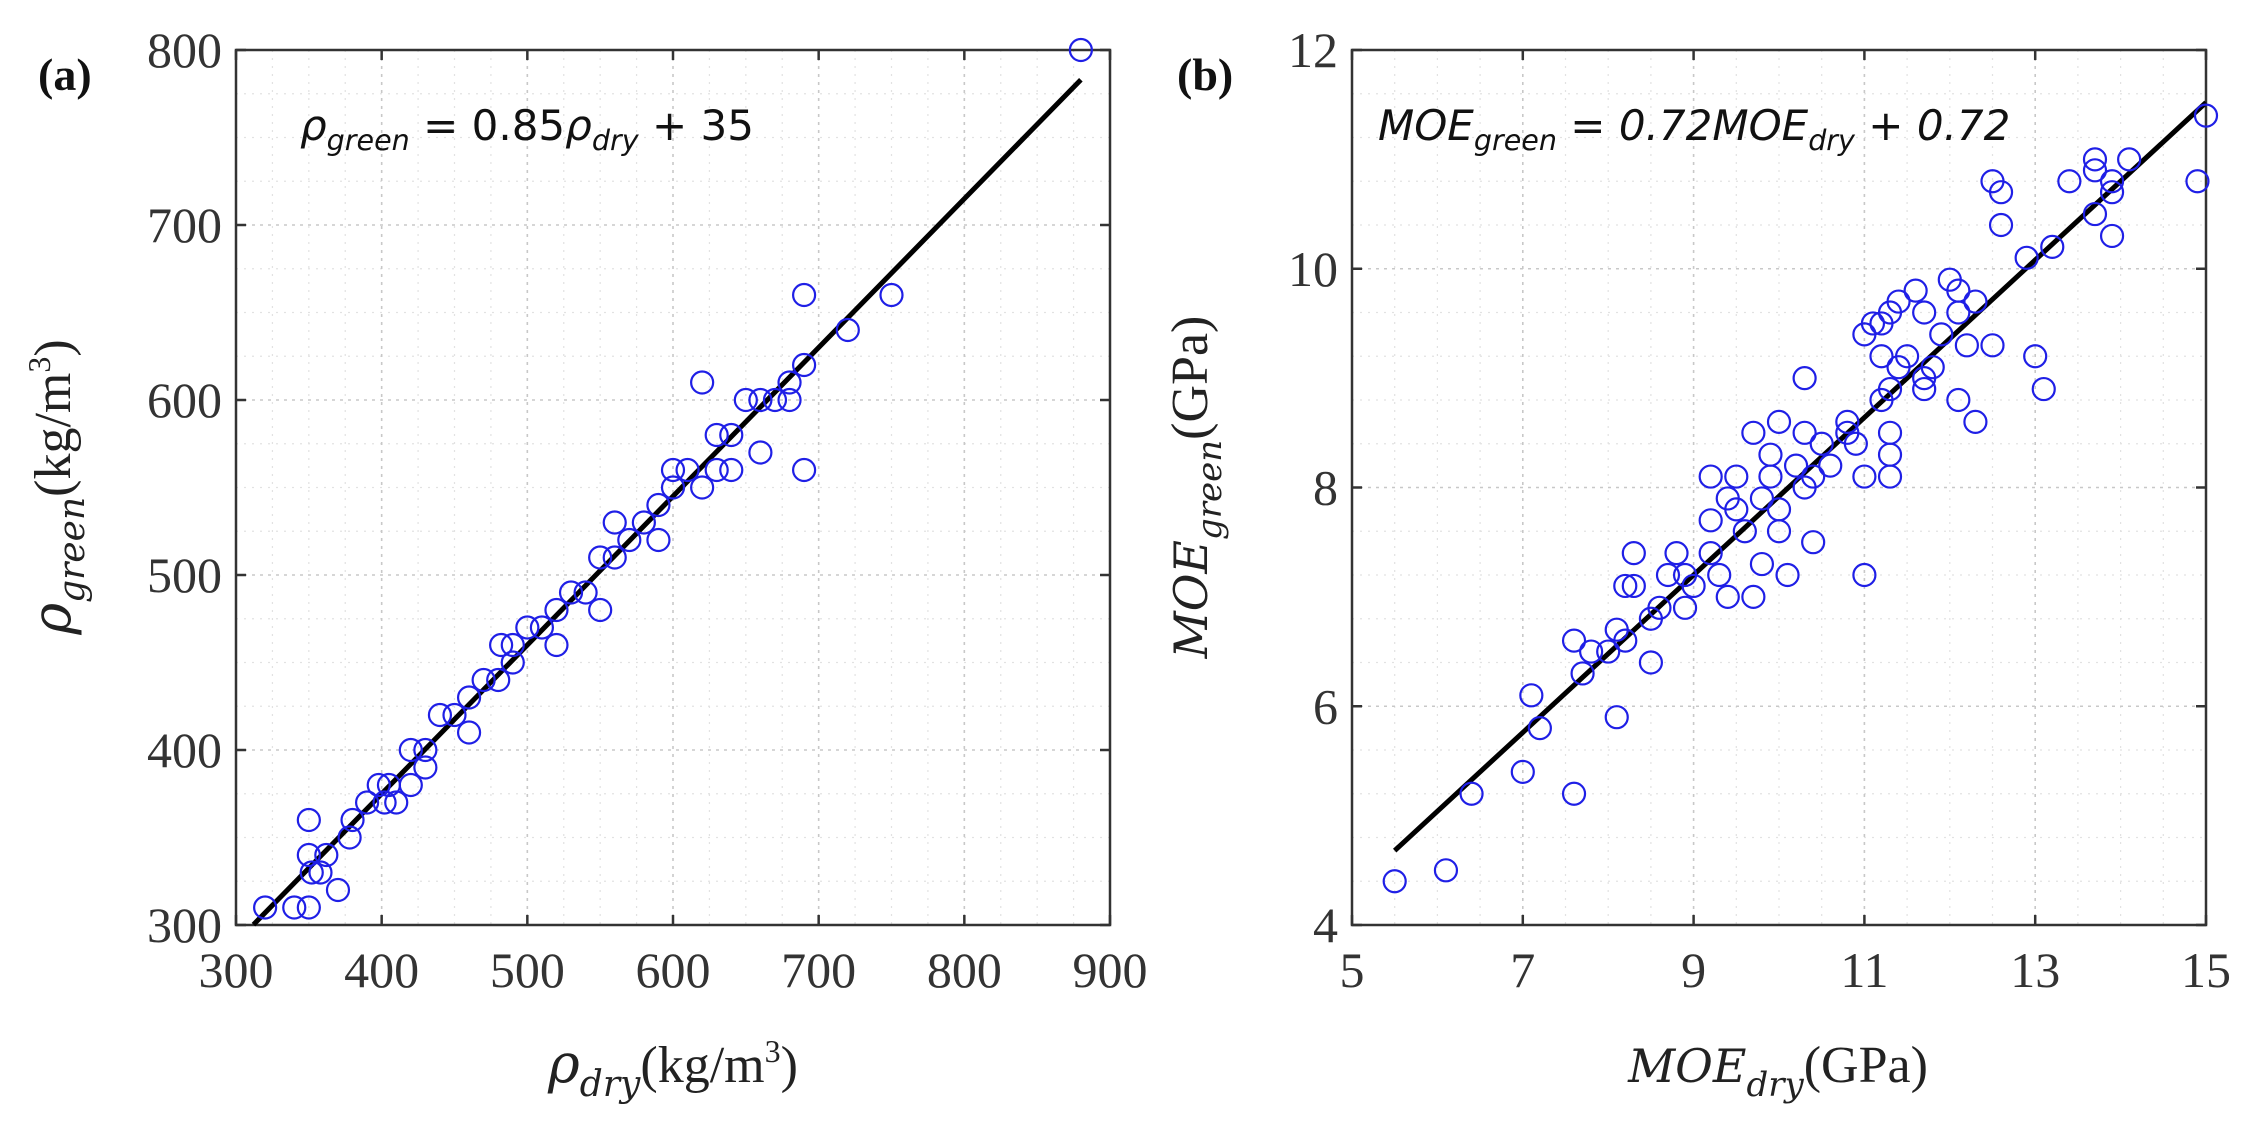 The height and width of the screenshot is (1140, 2256). What do you see at coordinates (563, 1063) in the screenshot?
I see `x-label-symbol: ρ` at bounding box center [563, 1063].